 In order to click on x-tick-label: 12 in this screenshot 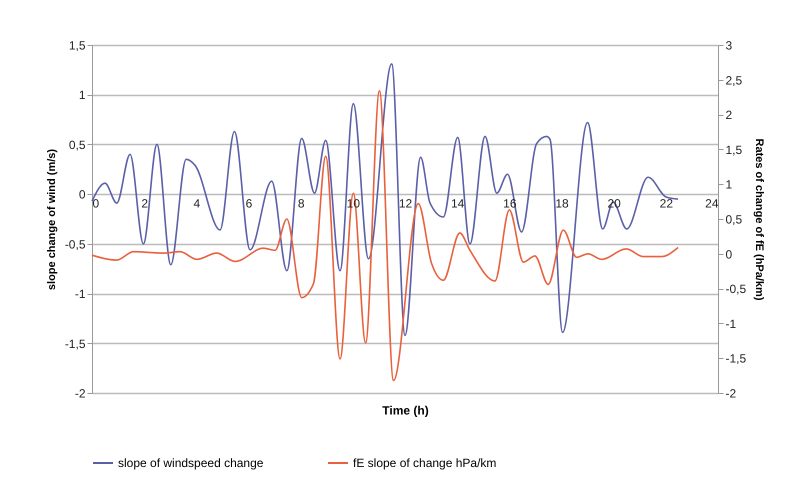, I will do `click(405, 203)`.